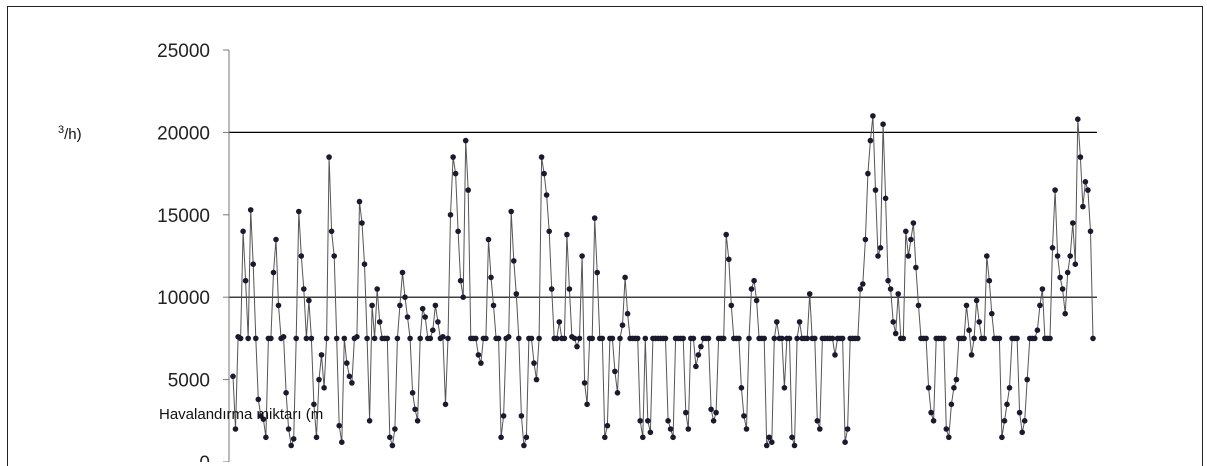  Describe the element at coordinates (70, 133) in the screenshot. I see `y-axis-label-top: 3/h)` at that location.